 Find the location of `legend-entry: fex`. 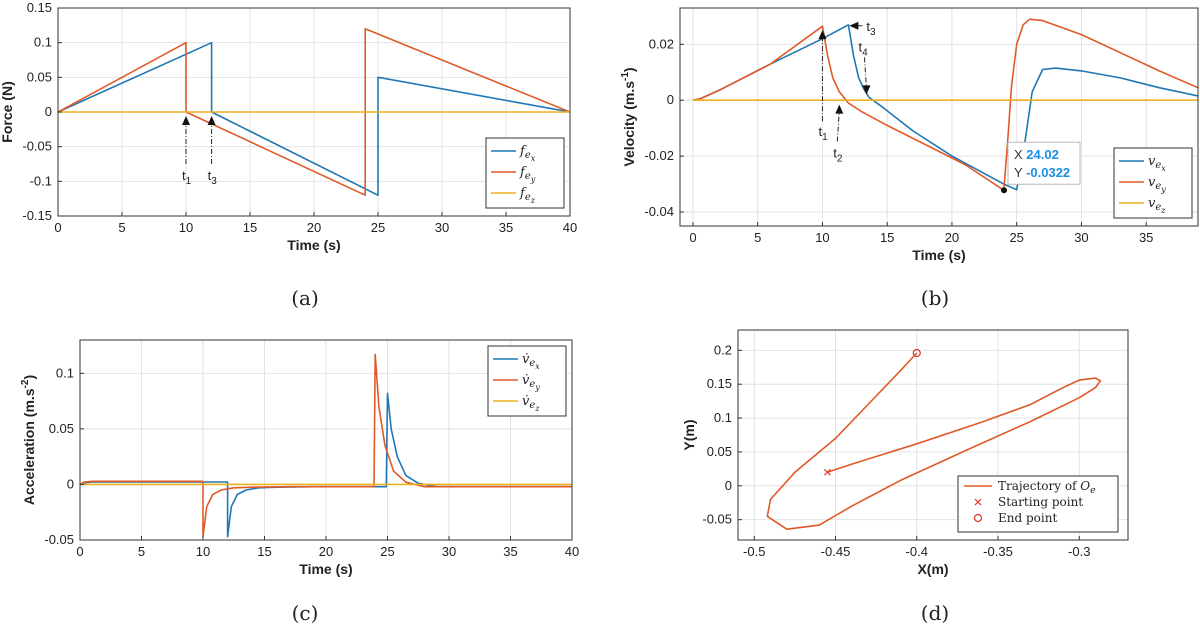

legend-entry: fex is located at coordinates (527, 153).